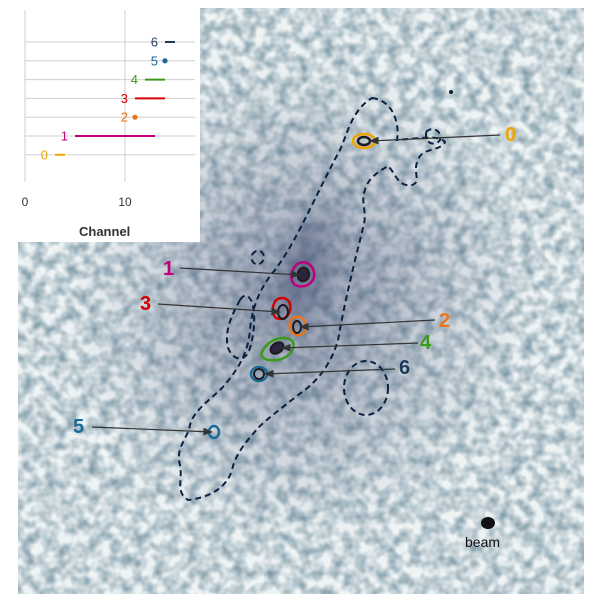 The image size is (600, 600). I want to click on inset-series-label-3: 3, so click(124, 98).